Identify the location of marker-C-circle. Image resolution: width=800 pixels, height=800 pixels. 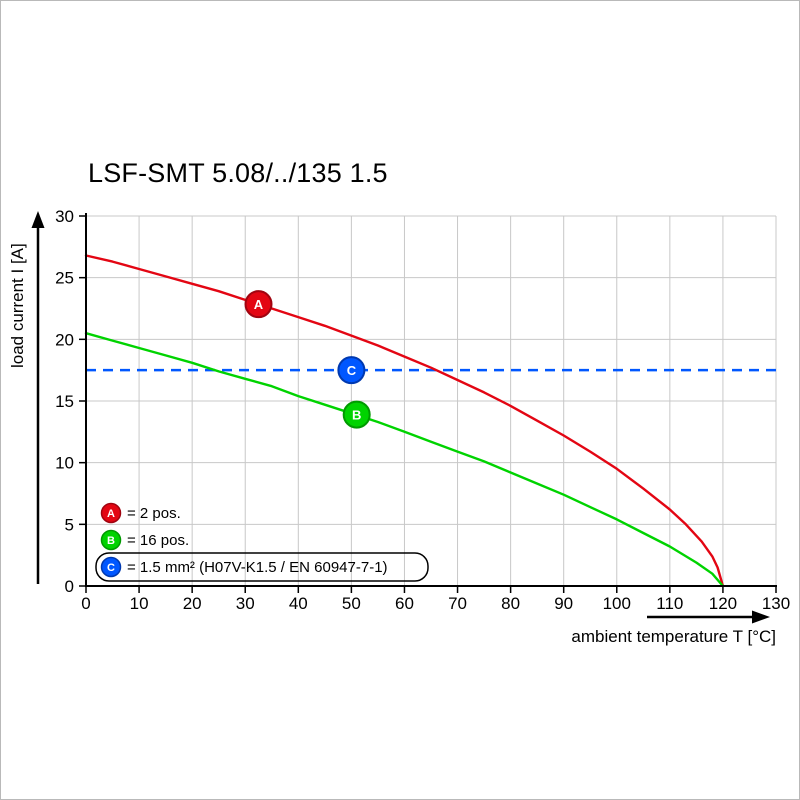
(351, 370).